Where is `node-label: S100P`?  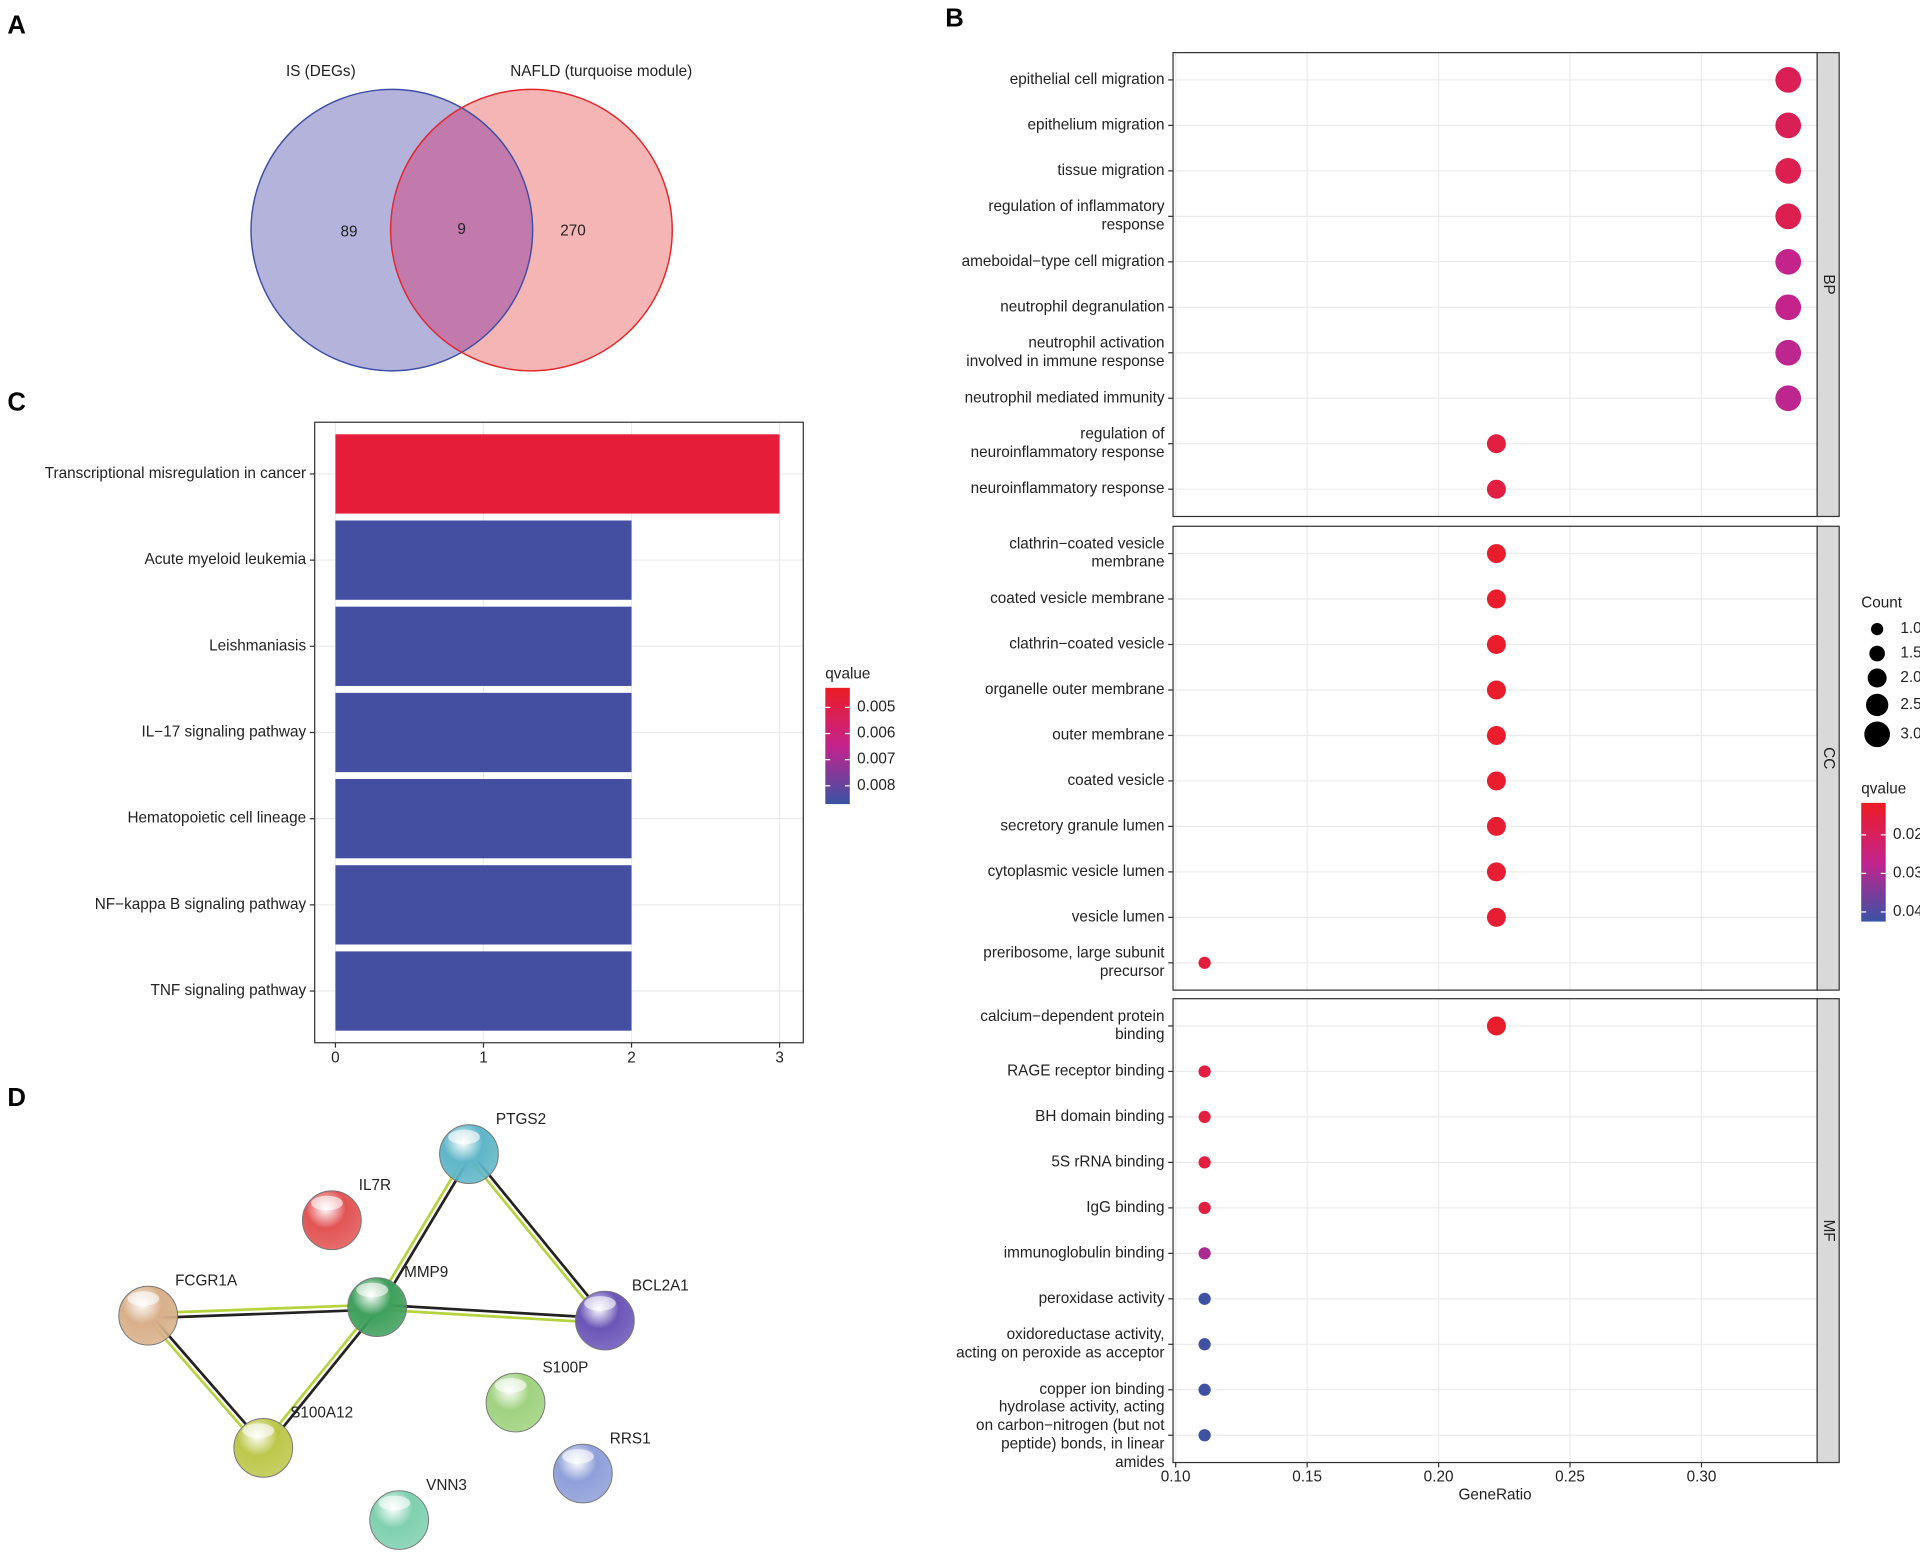 node-label: S100P is located at coordinates (565, 1367).